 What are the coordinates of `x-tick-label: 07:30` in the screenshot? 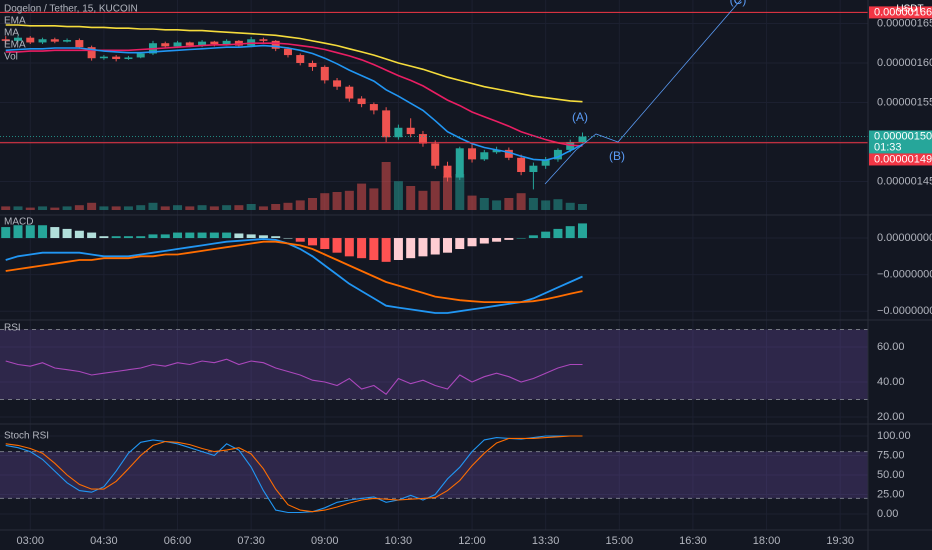 It's located at (251, 541).